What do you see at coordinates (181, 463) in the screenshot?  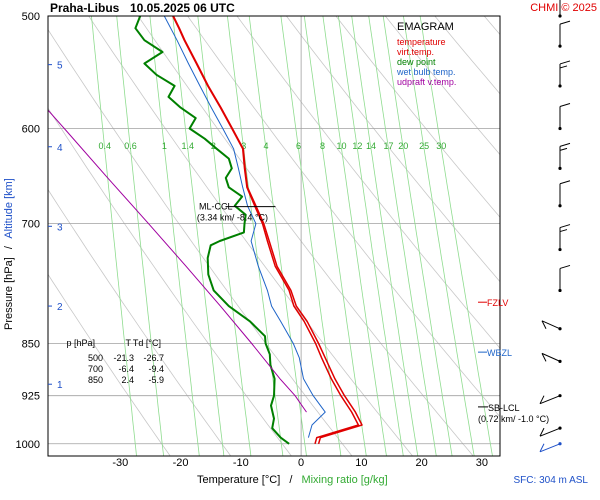 I see `temperature-tick-label: -20` at bounding box center [181, 463].